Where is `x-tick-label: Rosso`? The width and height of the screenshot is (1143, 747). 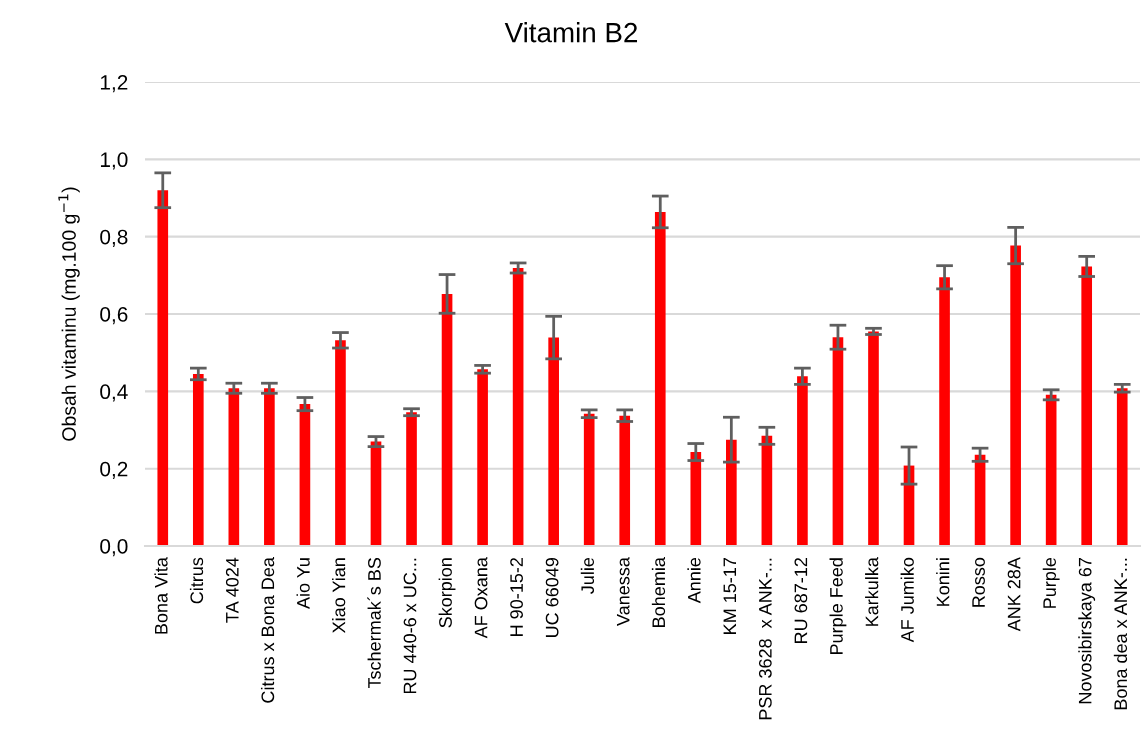 x-tick-label: Rosso is located at coordinates (978, 582).